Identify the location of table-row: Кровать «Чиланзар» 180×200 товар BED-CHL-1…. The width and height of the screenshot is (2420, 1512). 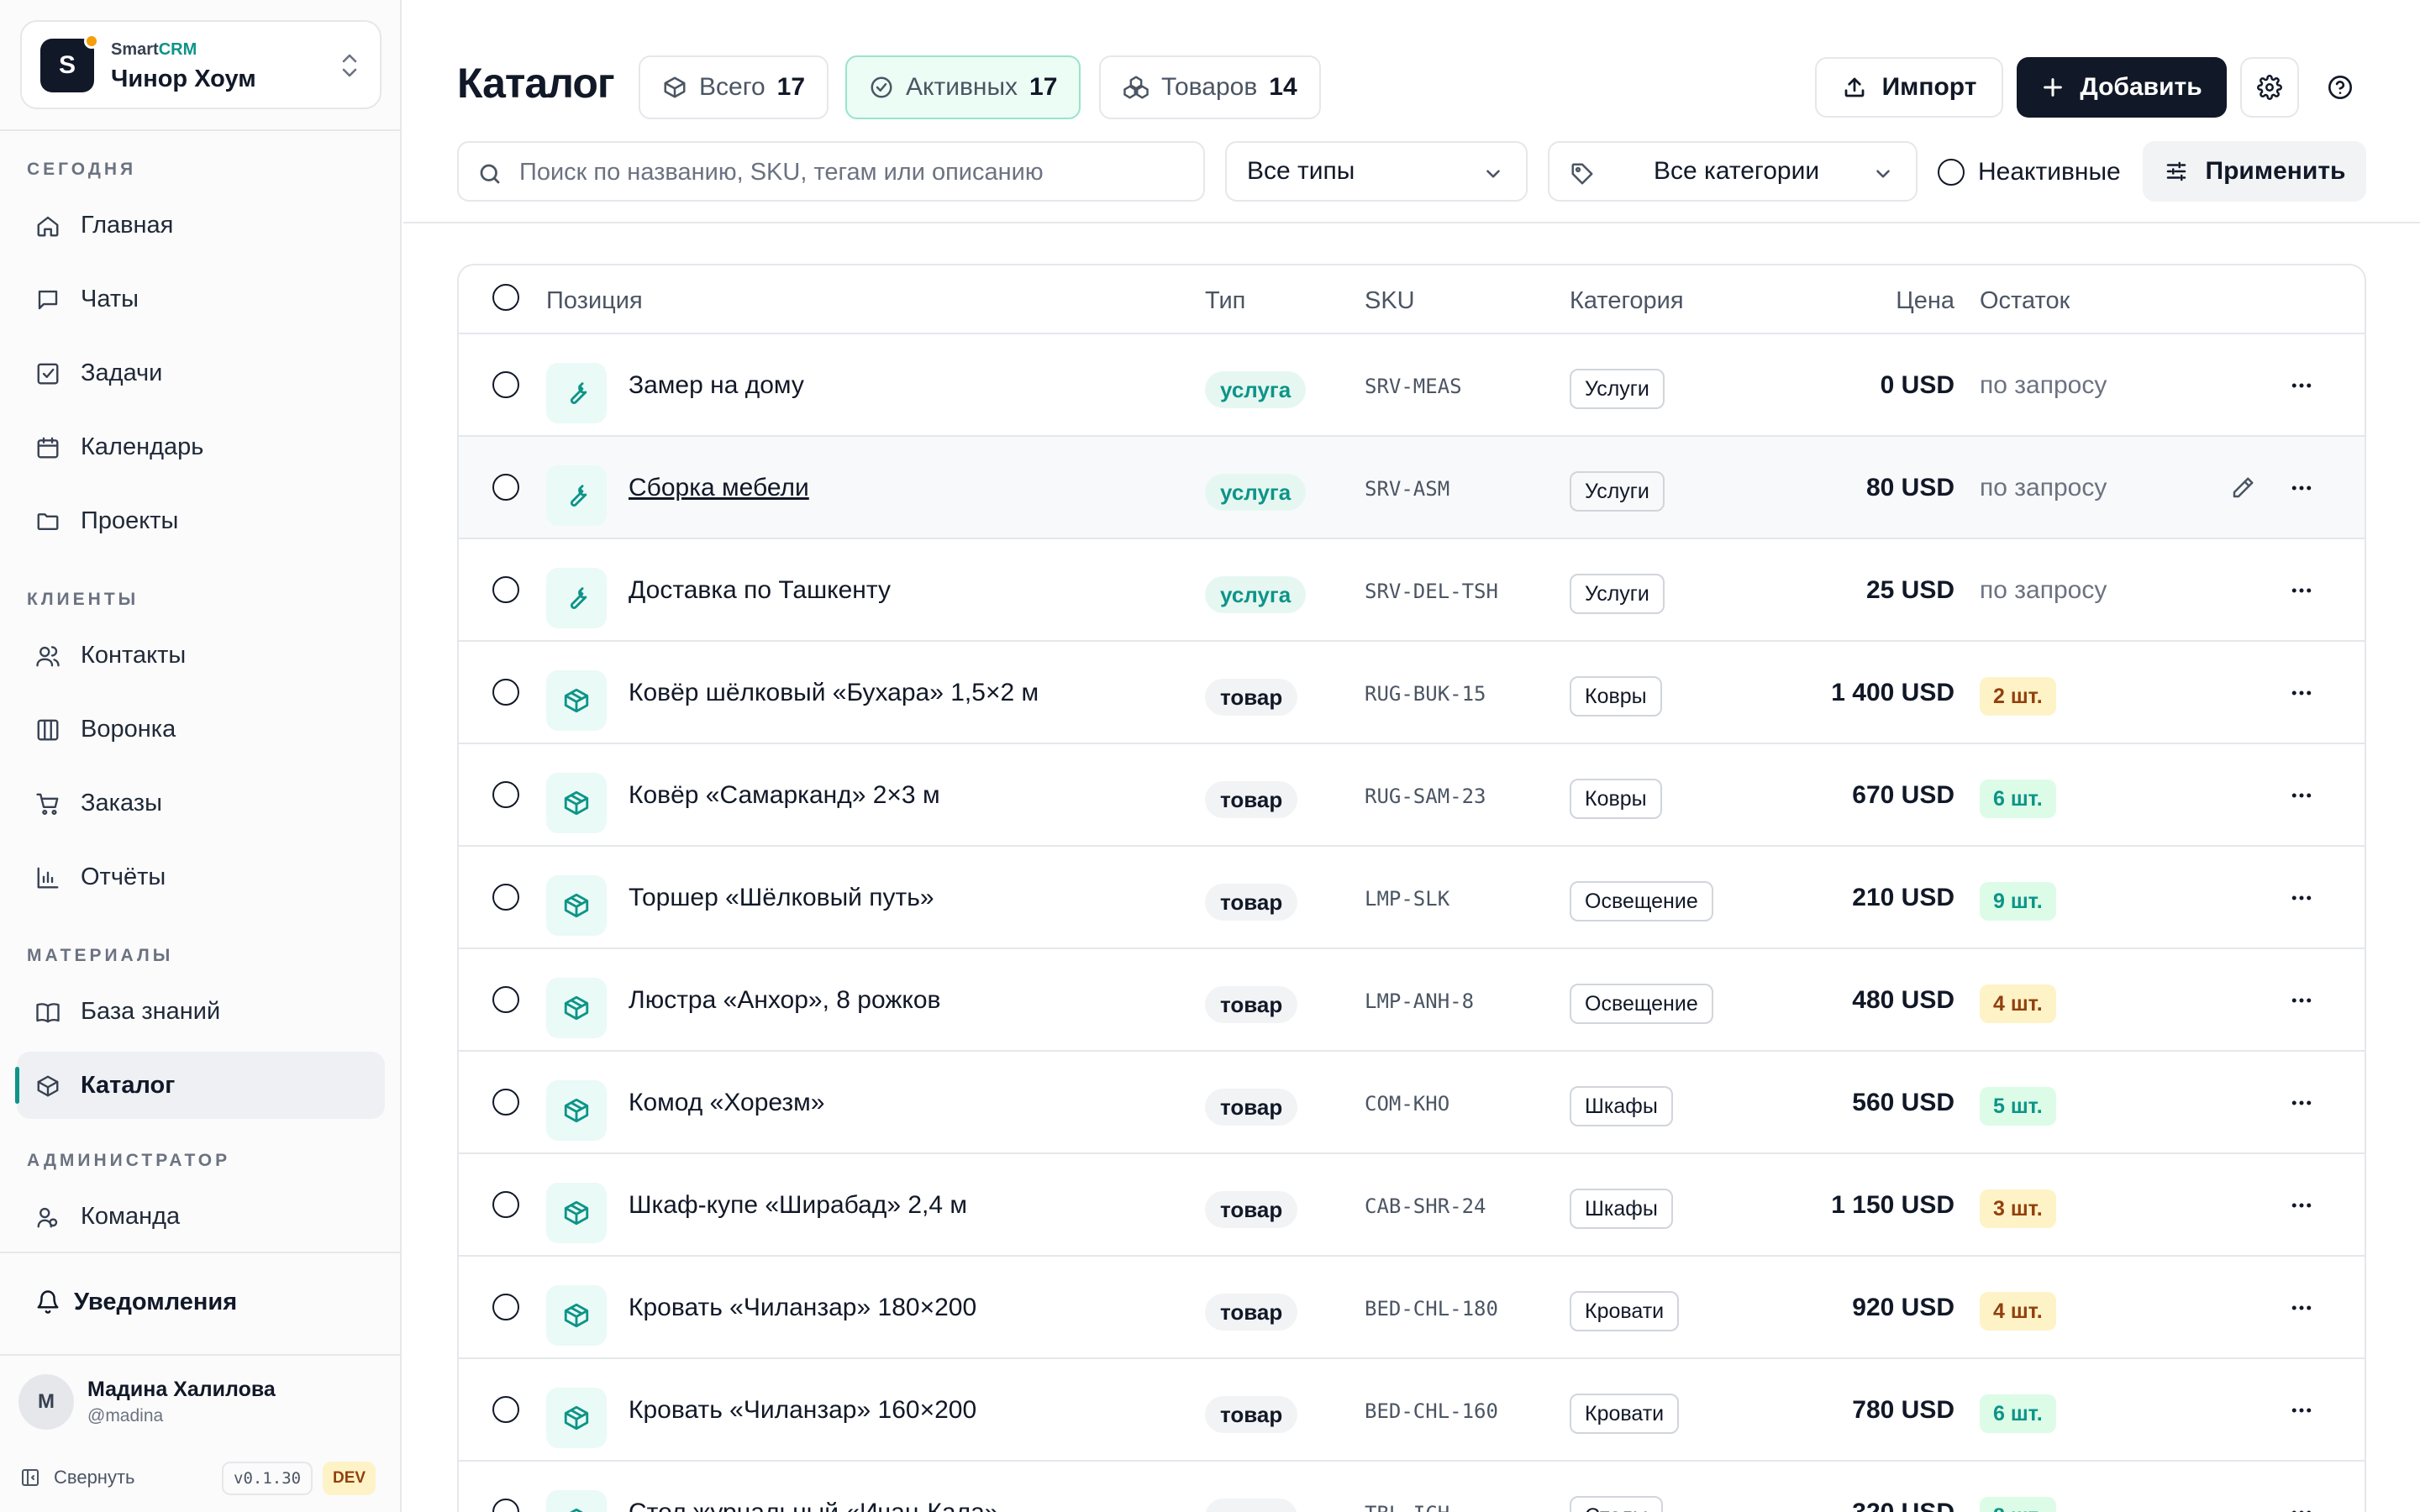
(1412, 1308).